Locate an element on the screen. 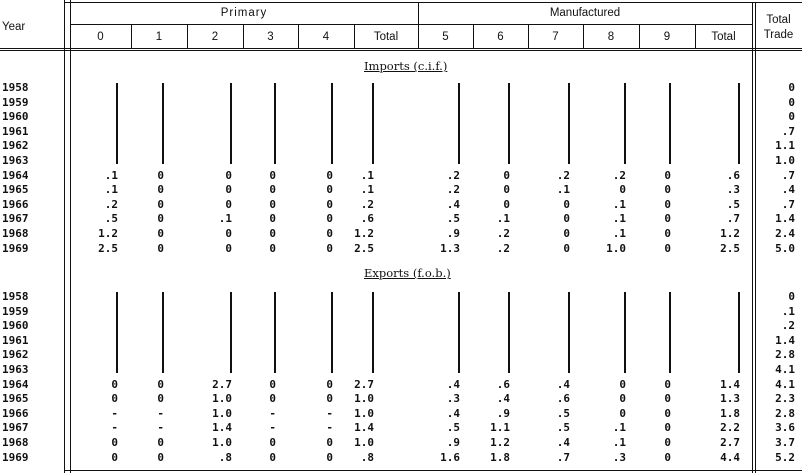 This screenshot has height=473, width=802. total-trade-cell: 2.8 is located at coordinates (785, 413).